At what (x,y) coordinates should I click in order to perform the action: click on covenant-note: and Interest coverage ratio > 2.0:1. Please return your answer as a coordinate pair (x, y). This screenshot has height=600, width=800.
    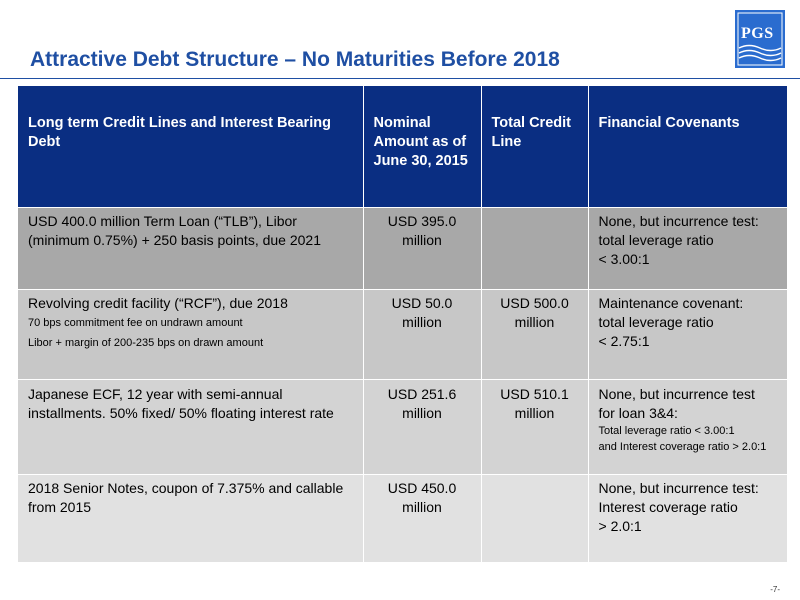
    Looking at the image, I should click on (682, 446).